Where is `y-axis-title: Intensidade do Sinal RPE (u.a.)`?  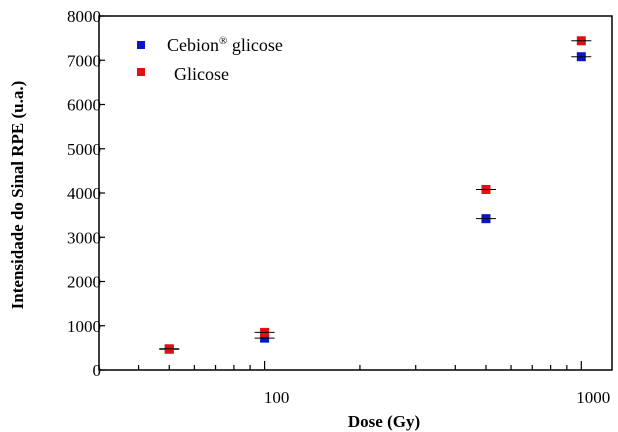 y-axis-title: Intensidade do Sinal RPE (u.a.) is located at coordinates (17, 195).